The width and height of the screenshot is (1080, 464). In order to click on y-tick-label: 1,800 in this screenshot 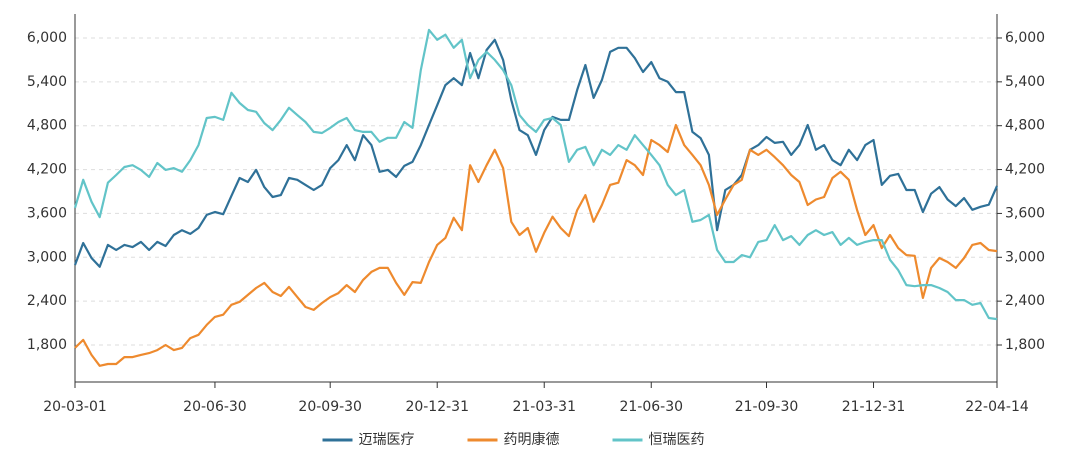, I will do `click(47, 345)`.